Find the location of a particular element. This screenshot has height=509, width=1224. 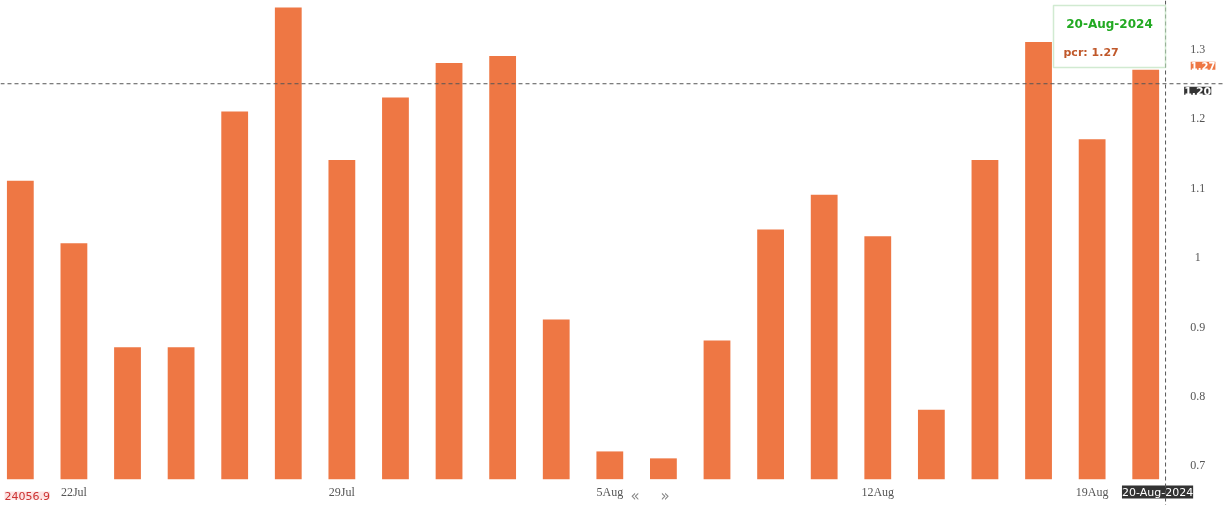

annotation: 1.20 is located at coordinates (1198, 91).